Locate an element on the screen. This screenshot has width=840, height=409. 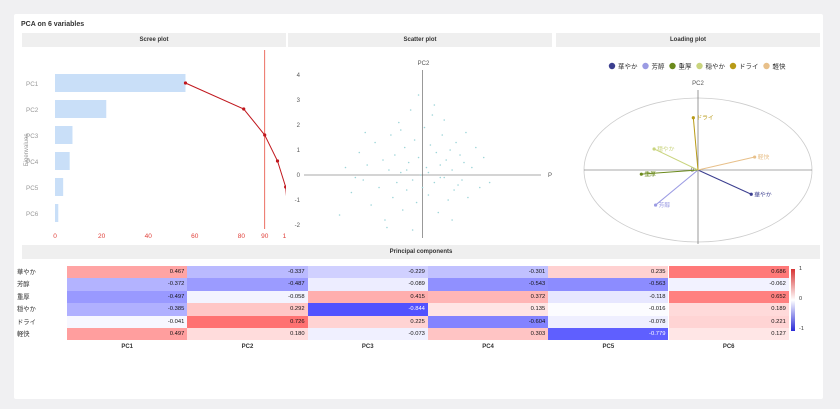
scree-x-tick: 40 is located at coordinates (149, 235).